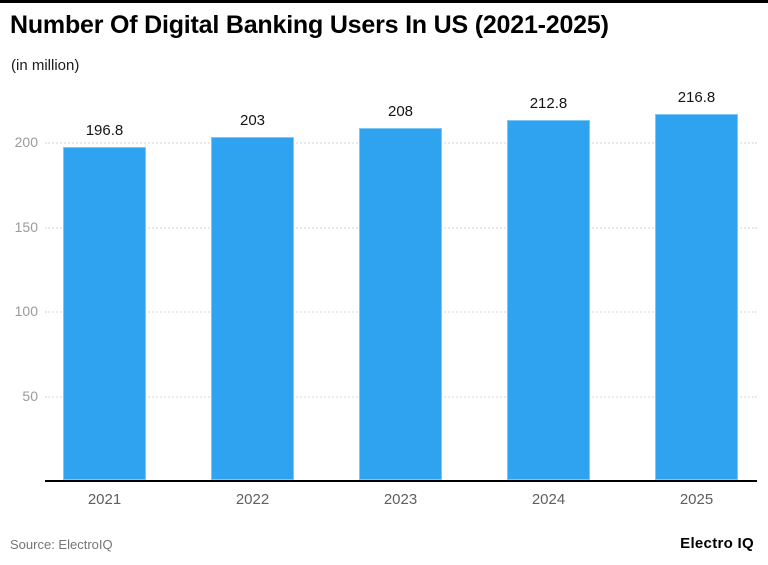 Image resolution: width=768 pixels, height=565 pixels. What do you see at coordinates (548, 499) in the screenshot?
I see `x-tick-label-2024: 2024` at bounding box center [548, 499].